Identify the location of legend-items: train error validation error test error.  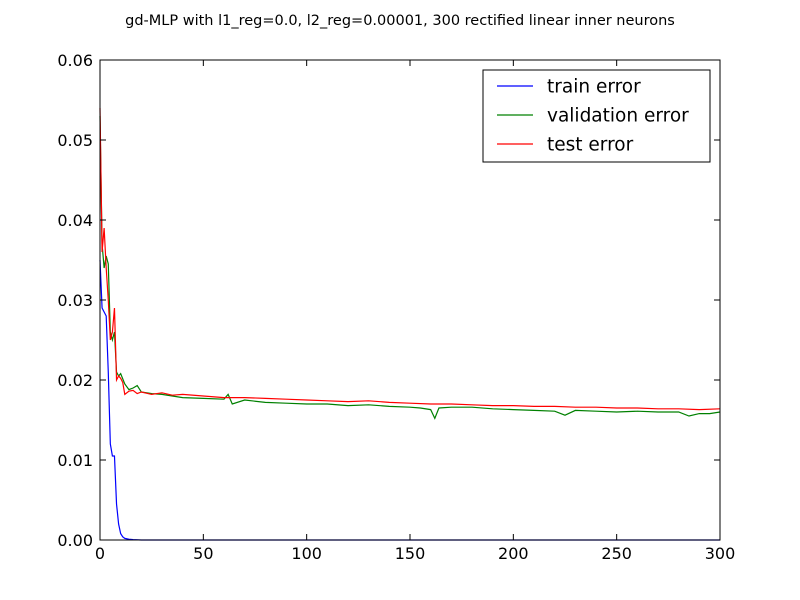
(593, 116).